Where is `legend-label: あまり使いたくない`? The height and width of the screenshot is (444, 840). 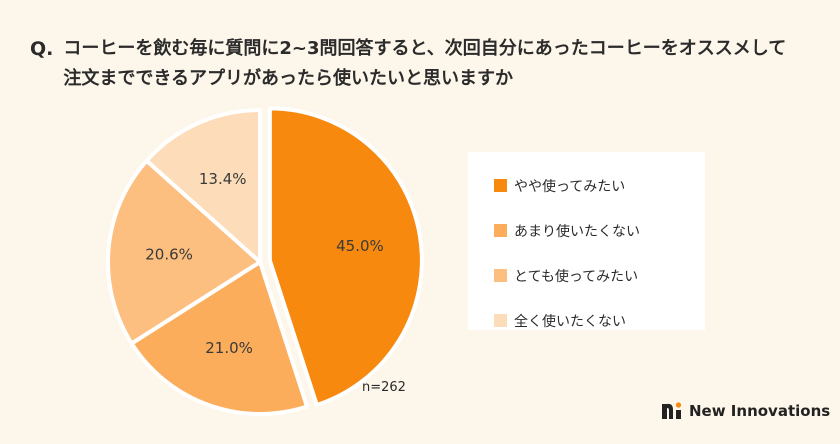
legend-label: あまり使いたくない is located at coordinates (577, 231).